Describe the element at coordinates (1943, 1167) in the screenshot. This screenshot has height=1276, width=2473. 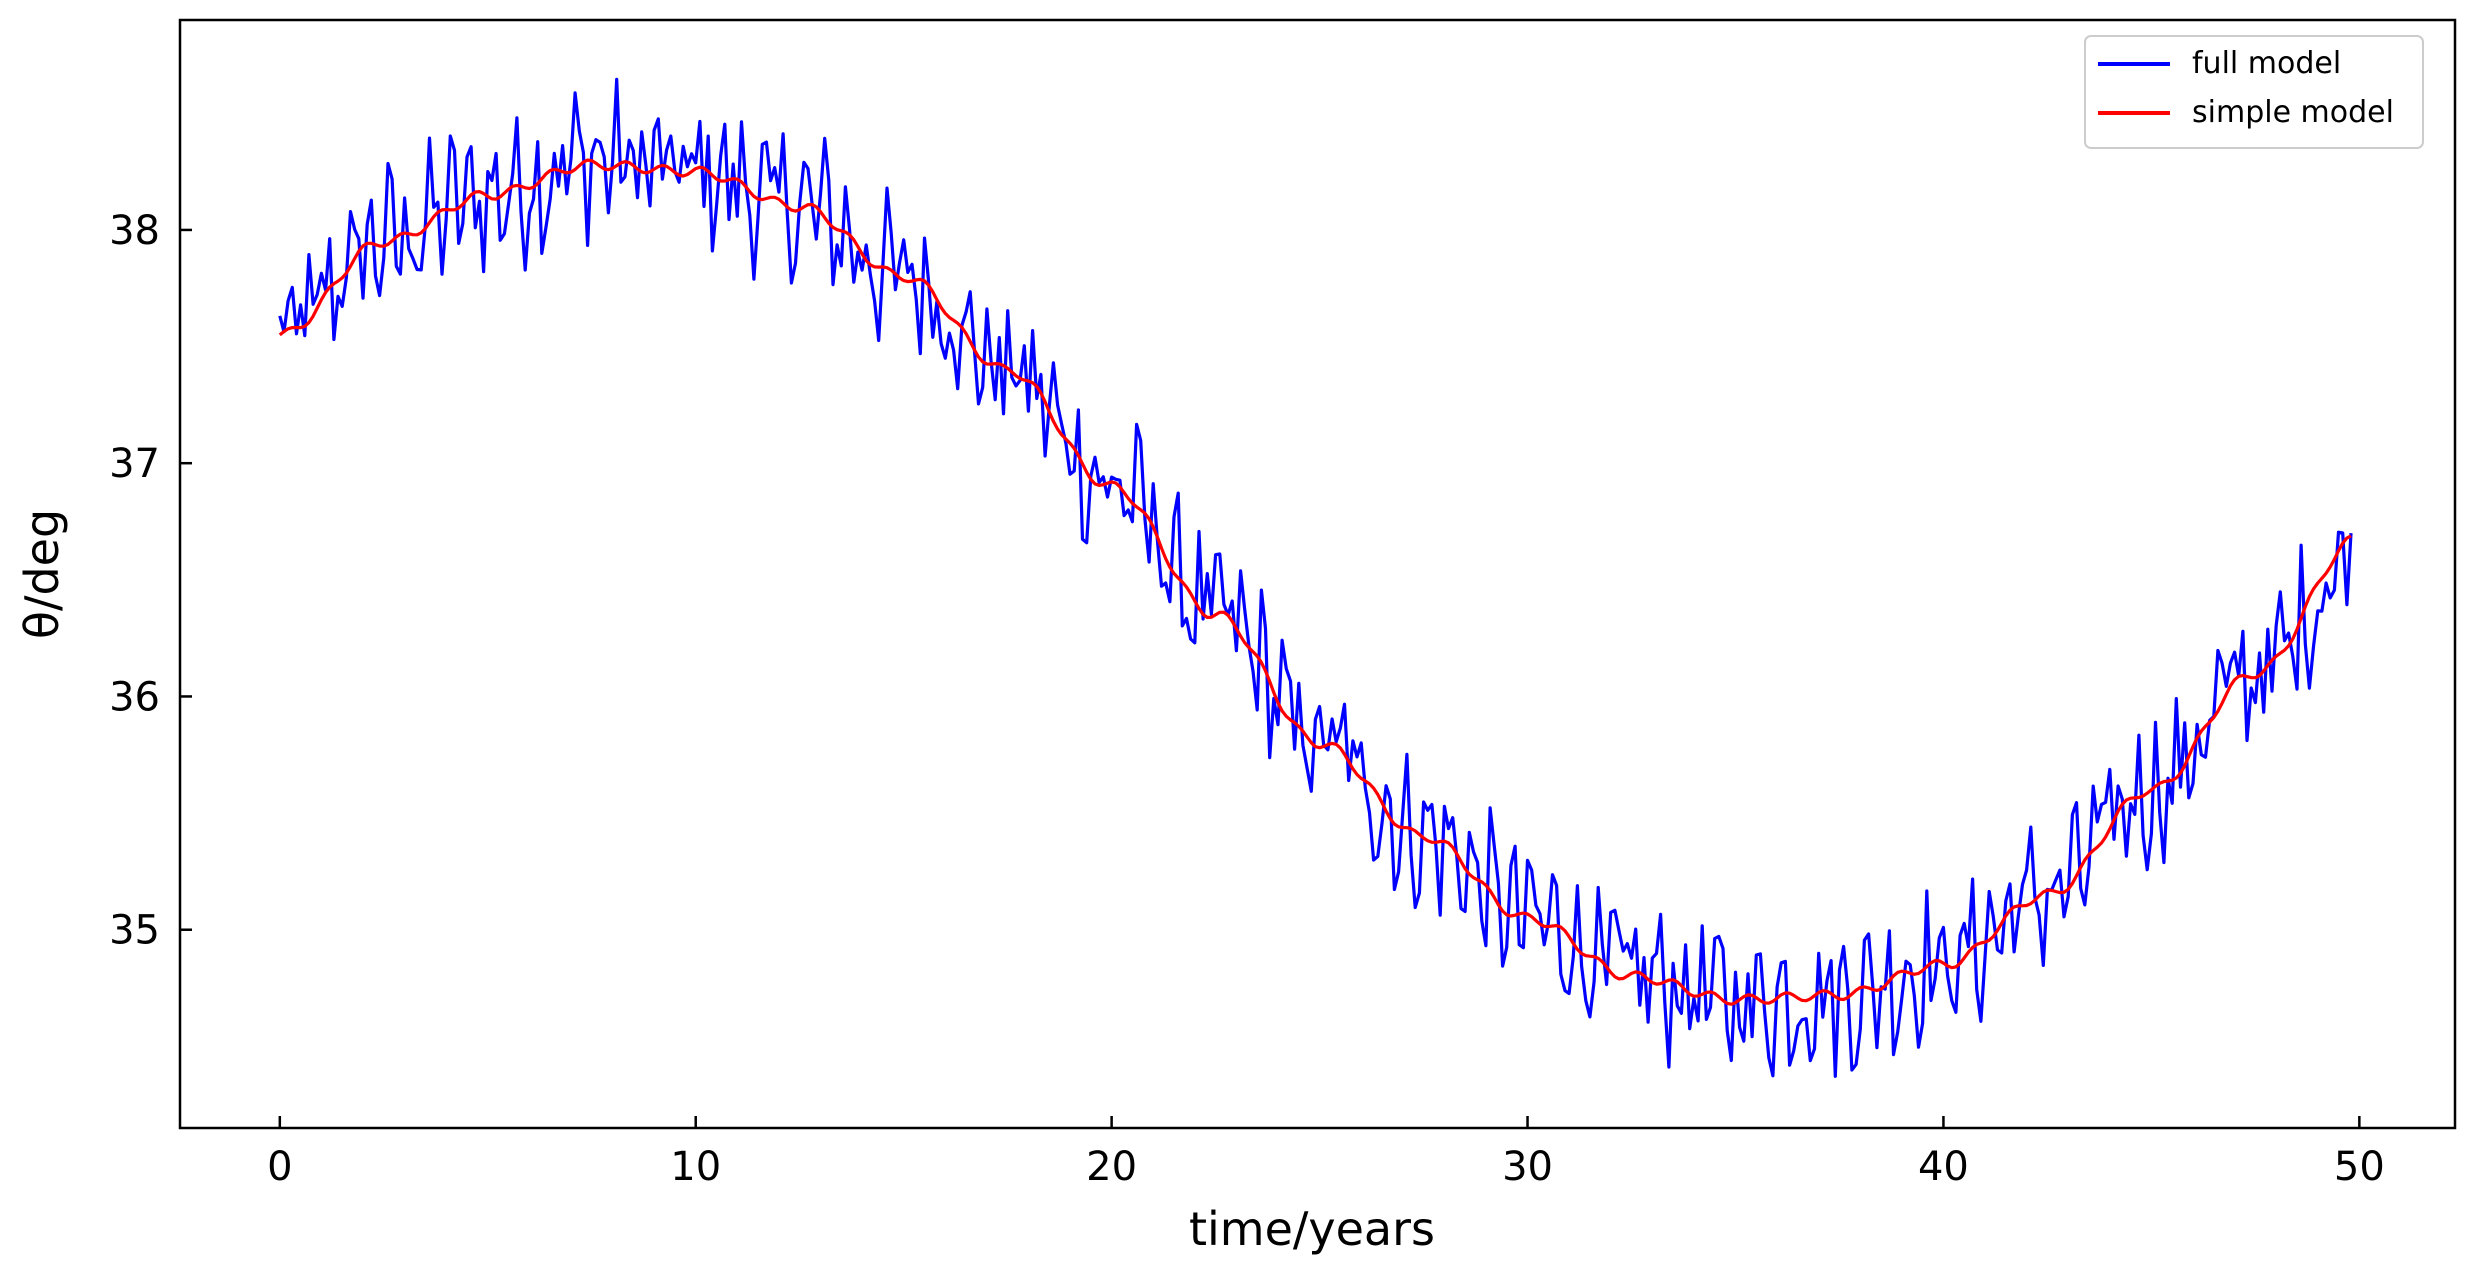
I see `x-tick-label: 40` at that location.